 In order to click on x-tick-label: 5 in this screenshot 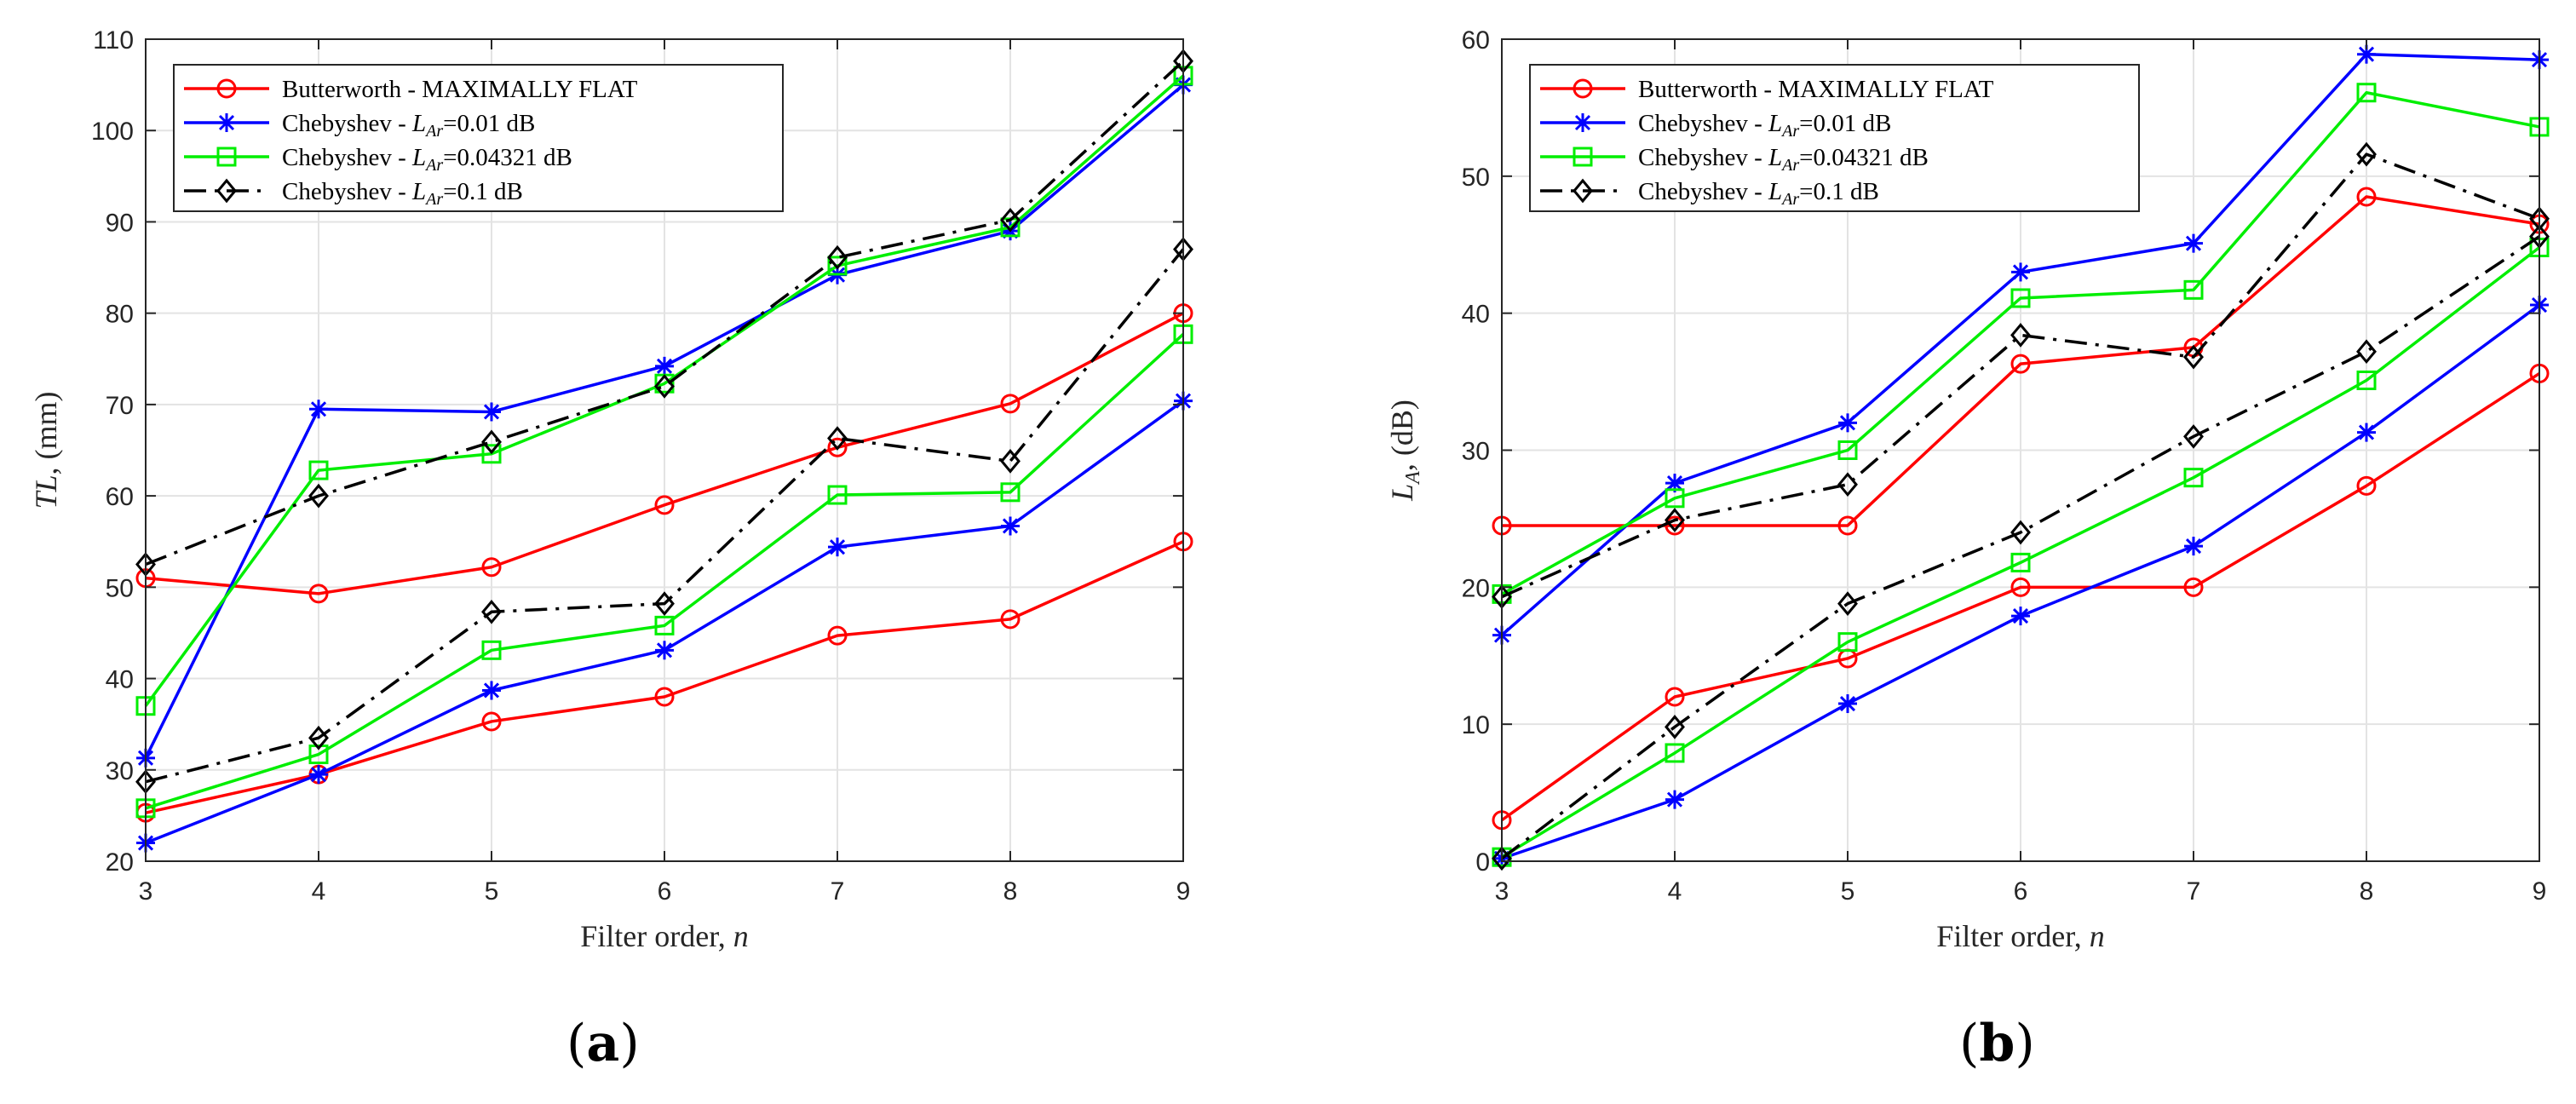, I will do `click(492, 892)`.